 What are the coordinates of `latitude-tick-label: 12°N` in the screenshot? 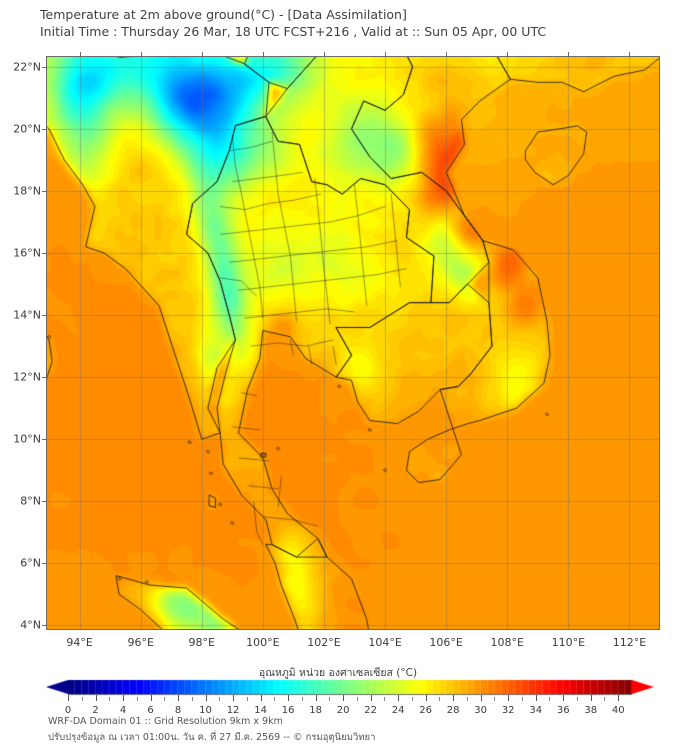 It's located at (27, 377).